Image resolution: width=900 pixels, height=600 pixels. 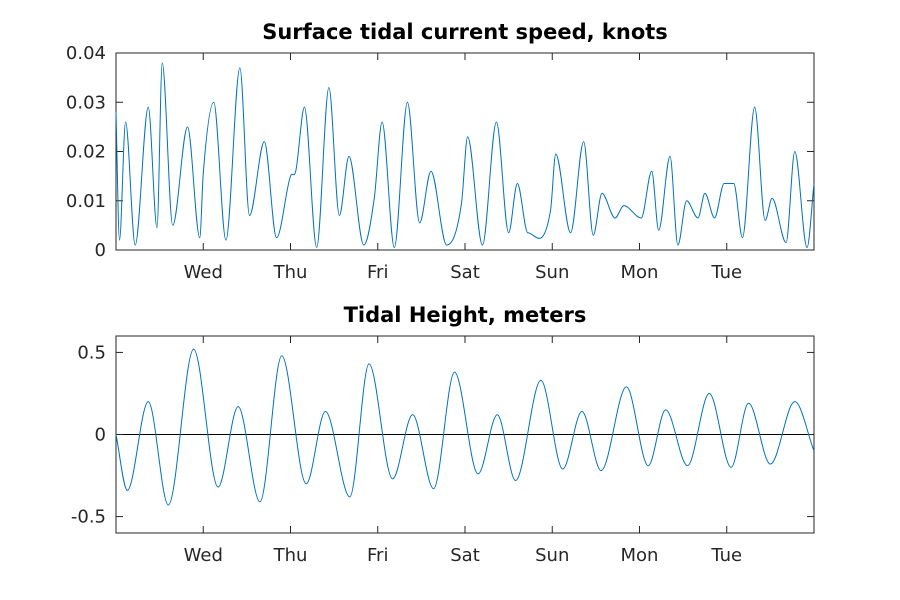 I want to click on current-speed-x-tick-label: Tue, so click(x=726, y=272).